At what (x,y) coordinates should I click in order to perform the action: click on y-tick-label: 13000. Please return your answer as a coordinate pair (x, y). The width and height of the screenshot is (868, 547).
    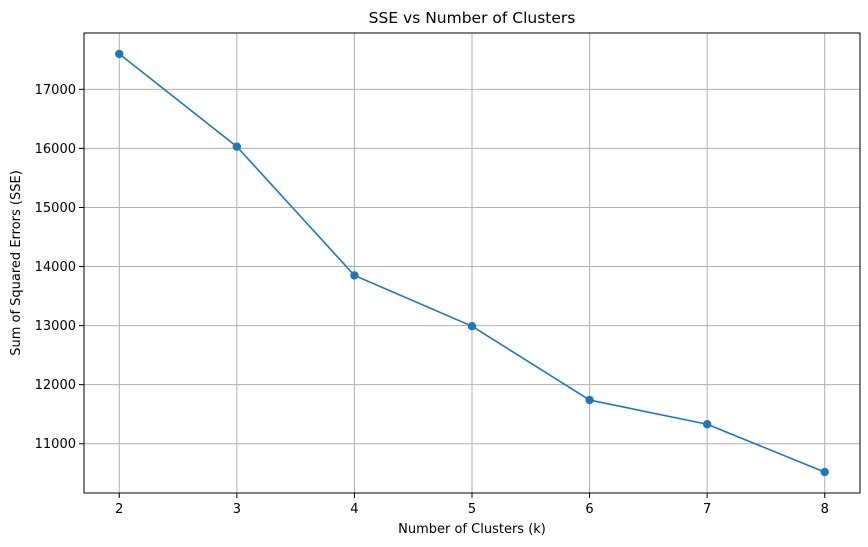
    Looking at the image, I should click on (55, 326).